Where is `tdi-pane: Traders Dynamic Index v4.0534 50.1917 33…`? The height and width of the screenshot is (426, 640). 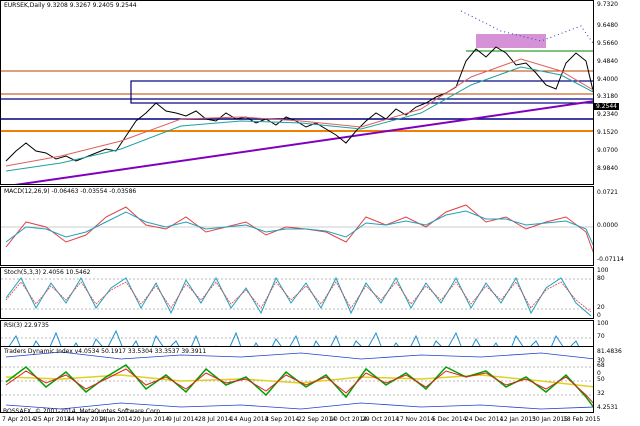 tdi-pane: Traders Dynamic Index v4.0534 50.1917 33… is located at coordinates (297, 379).